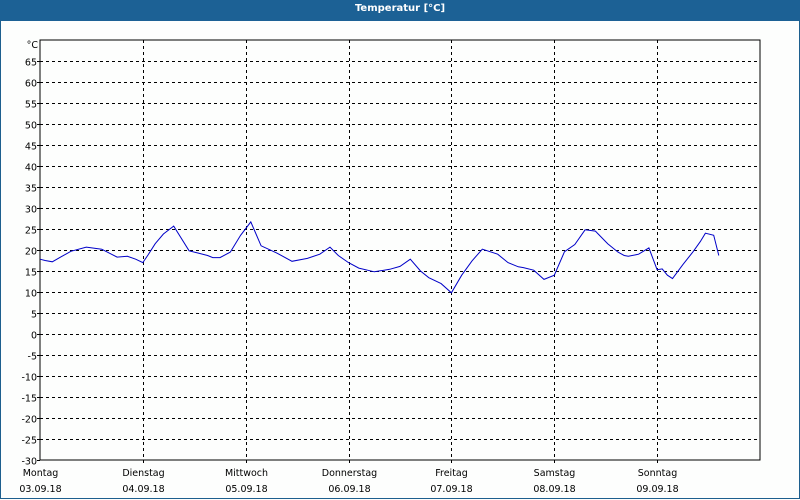 The height and width of the screenshot is (500, 800). I want to click on x-date-label: 04.09.18, so click(143, 489).